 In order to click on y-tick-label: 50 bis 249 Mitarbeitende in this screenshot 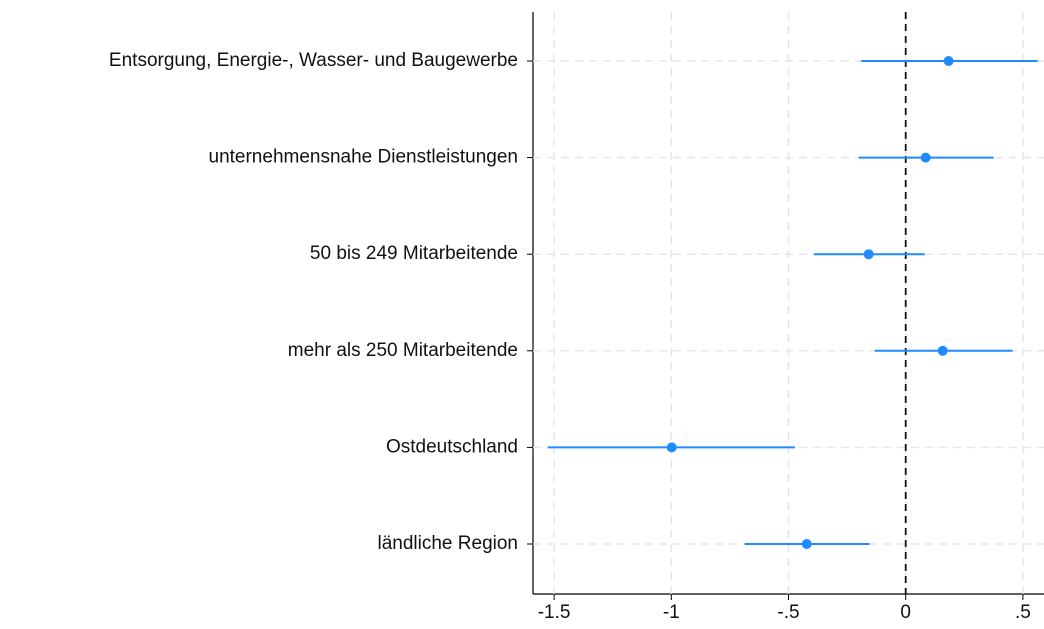, I will do `click(414, 253)`.